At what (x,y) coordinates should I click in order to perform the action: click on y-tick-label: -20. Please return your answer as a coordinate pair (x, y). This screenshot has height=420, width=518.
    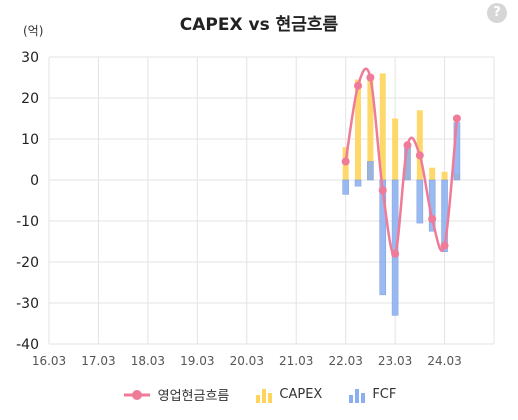
    Looking at the image, I should click on (27, 263).